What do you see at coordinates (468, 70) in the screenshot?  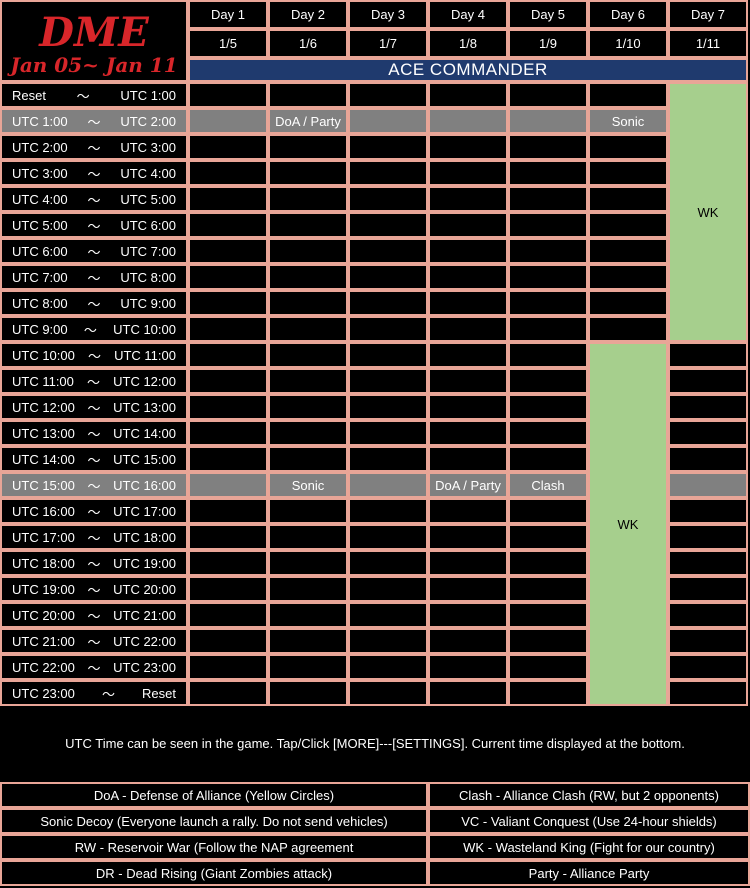 I see `banner-ace-commander: ACE COMMANDER` at bounding box center [468, 70].